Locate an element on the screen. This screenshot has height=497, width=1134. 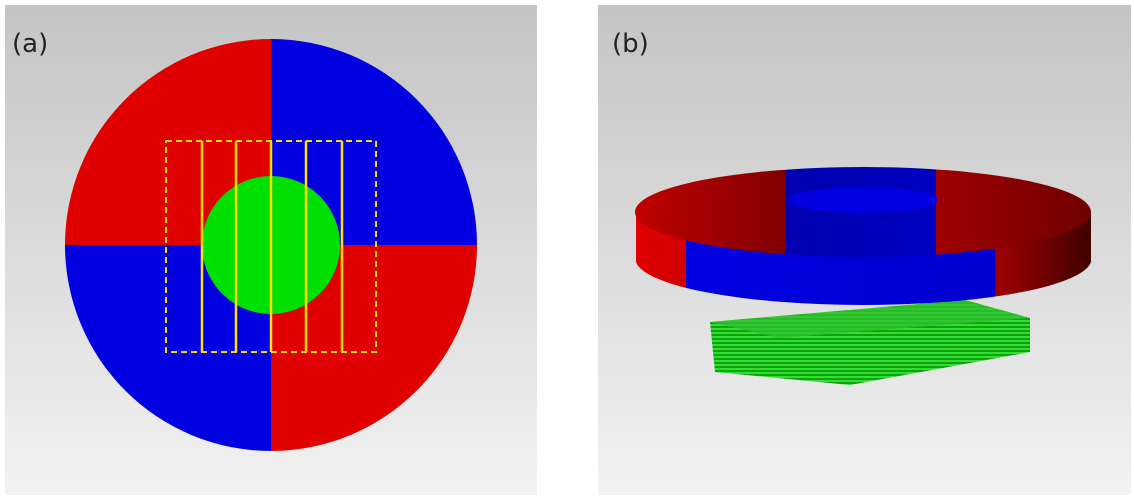
panel-label: (a) is located at coordinates (30, 44).